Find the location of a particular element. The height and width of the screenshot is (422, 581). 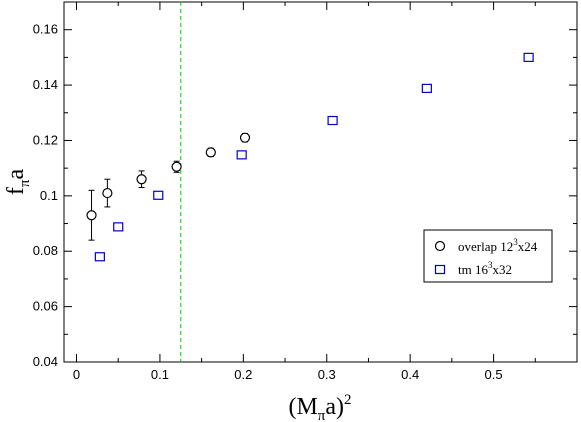

legend-box is located at coordinates (488, 256).